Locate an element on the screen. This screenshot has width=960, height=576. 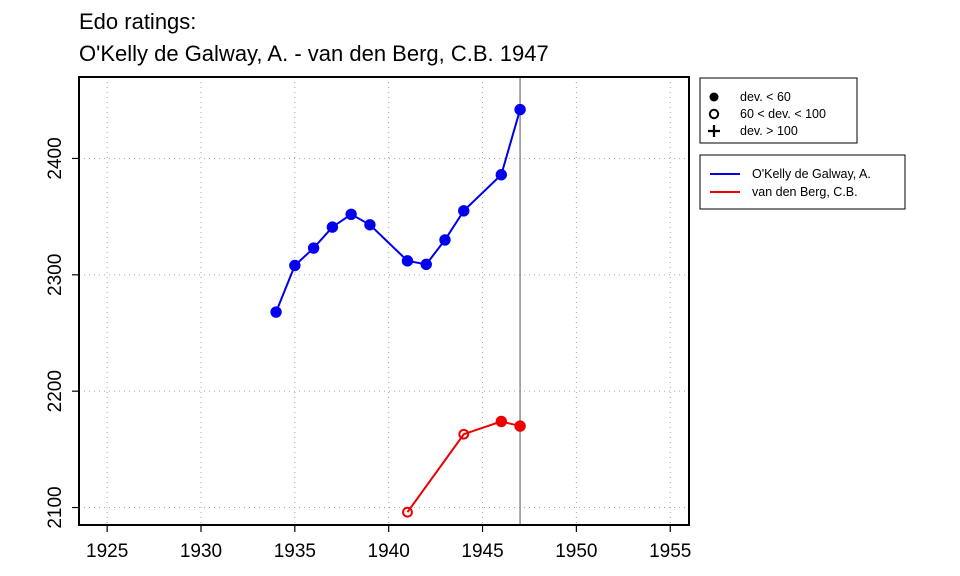
x-tick-label: 1945 is located at coordinates (482, 551).